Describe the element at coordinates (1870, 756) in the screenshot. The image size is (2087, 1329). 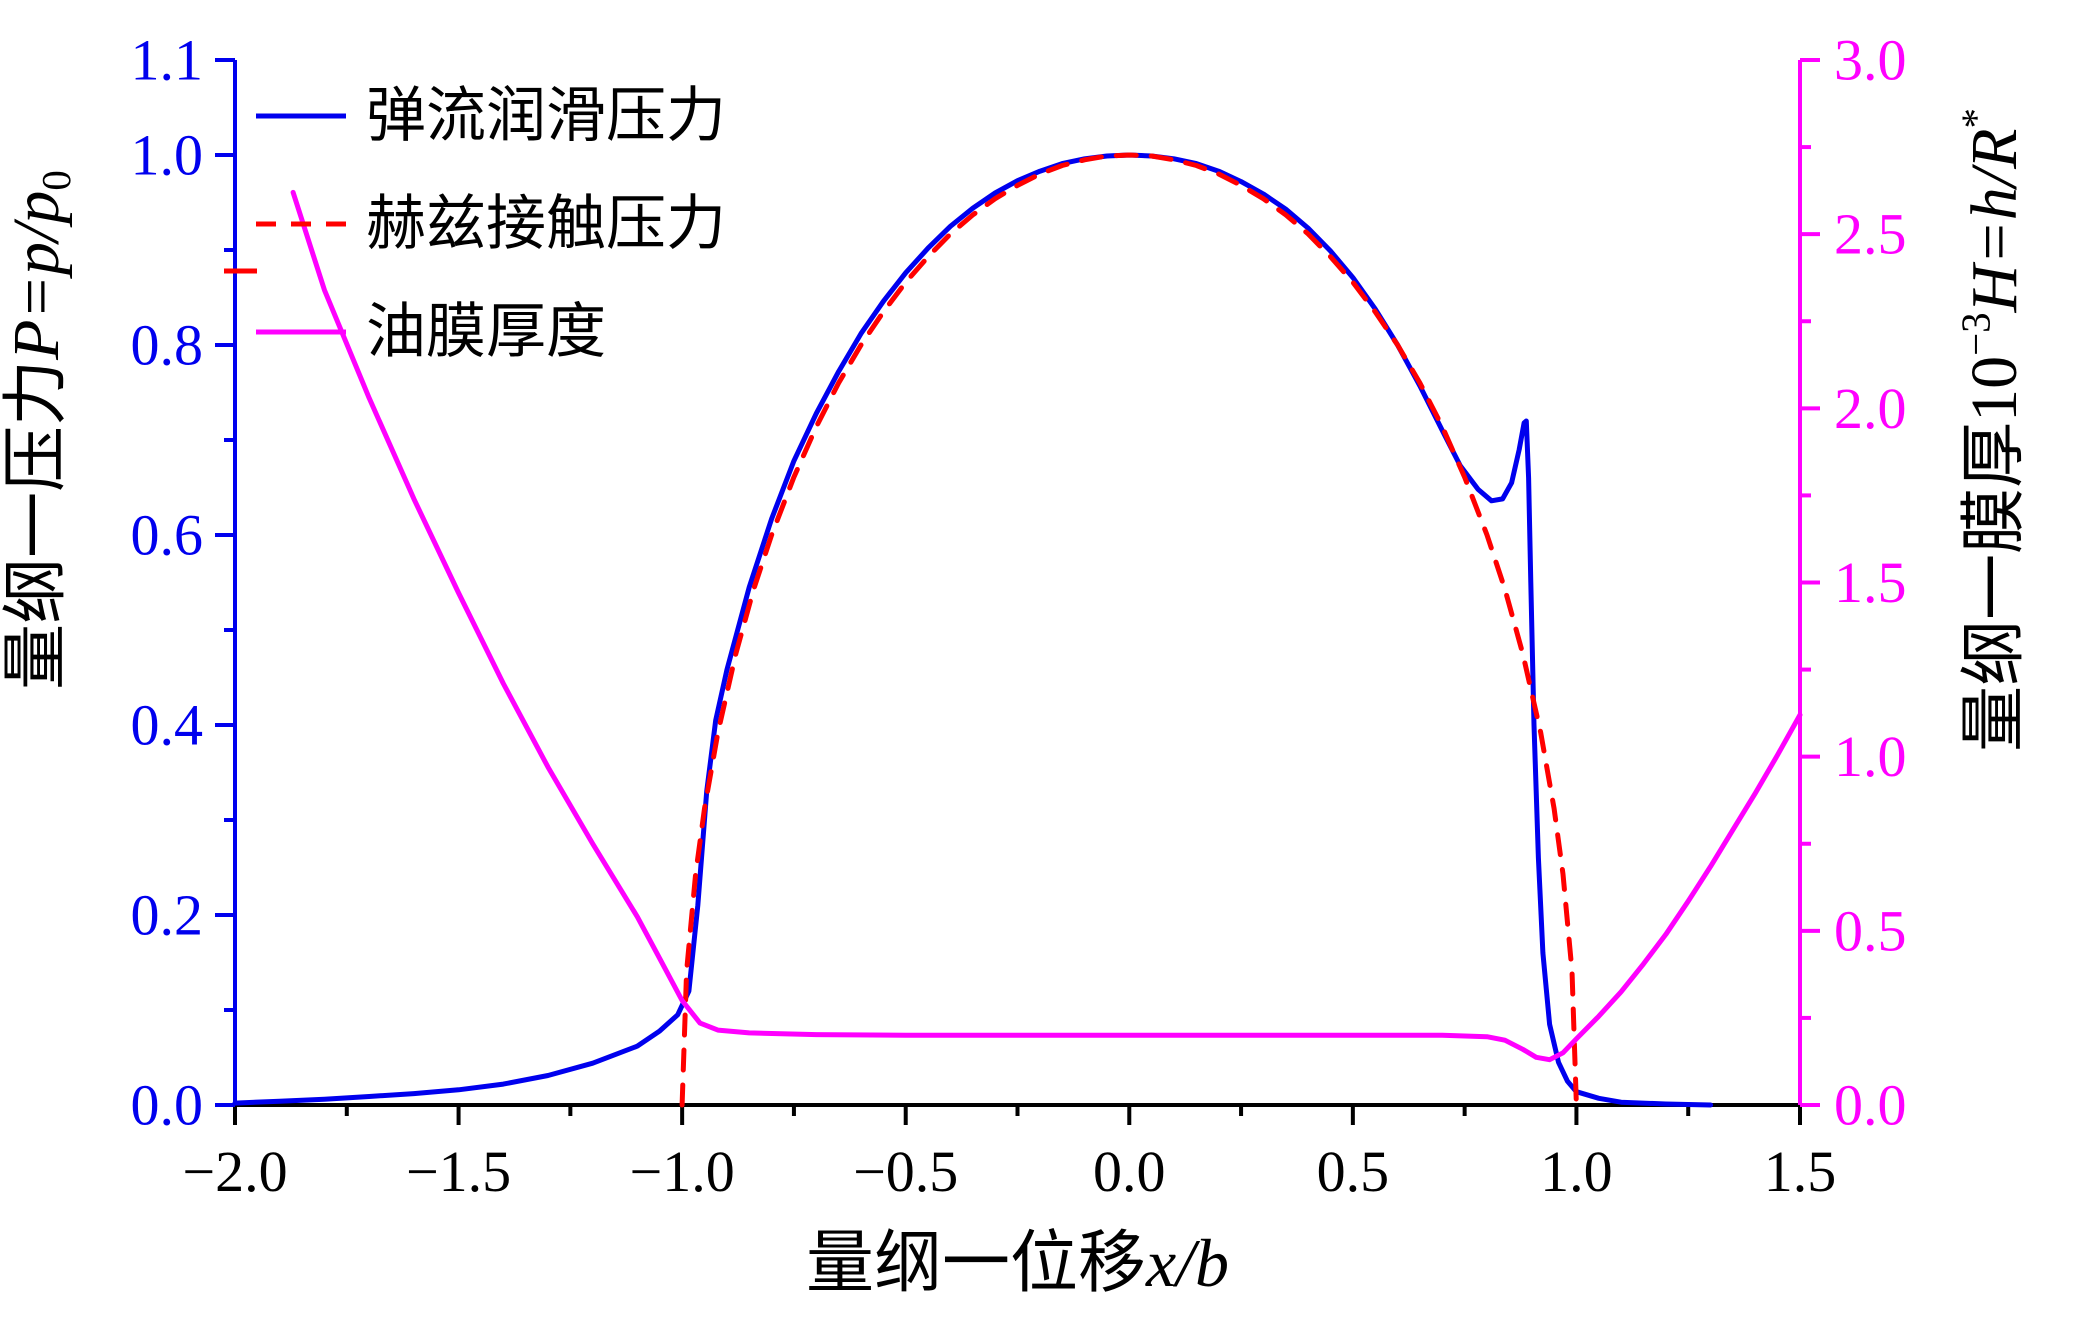
I see `y-right-tick-label: 1.0` at that location.